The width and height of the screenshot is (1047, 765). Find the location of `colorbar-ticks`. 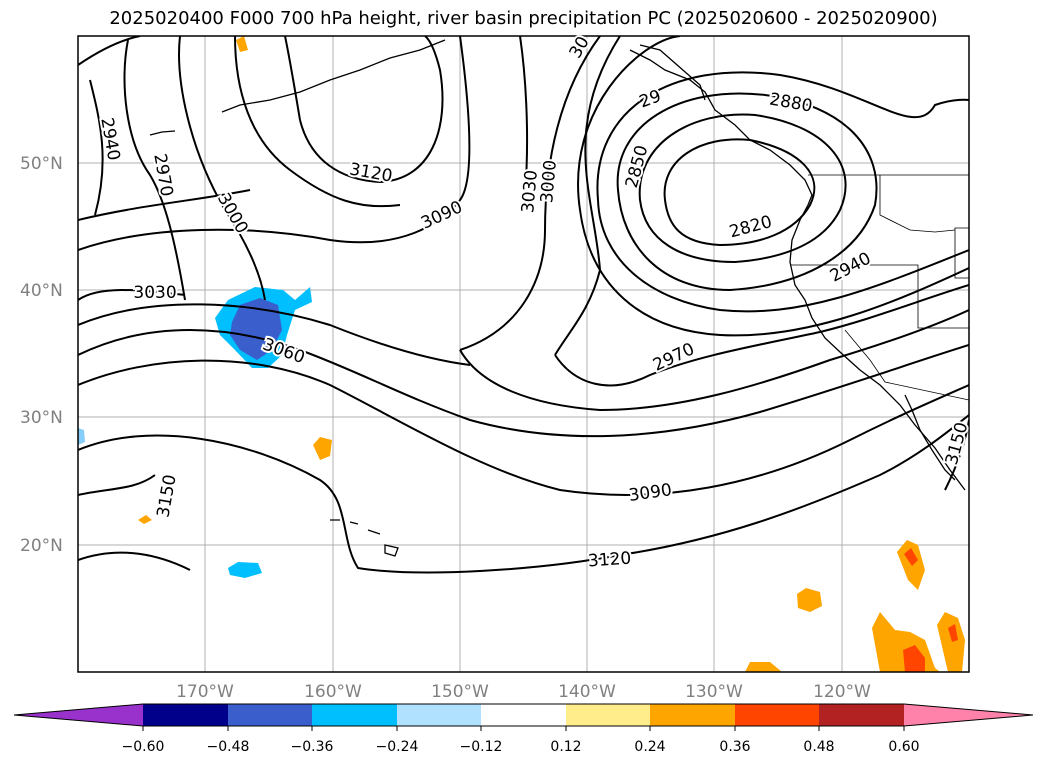

colorbar-ticks is located at coordinates (523, 728).